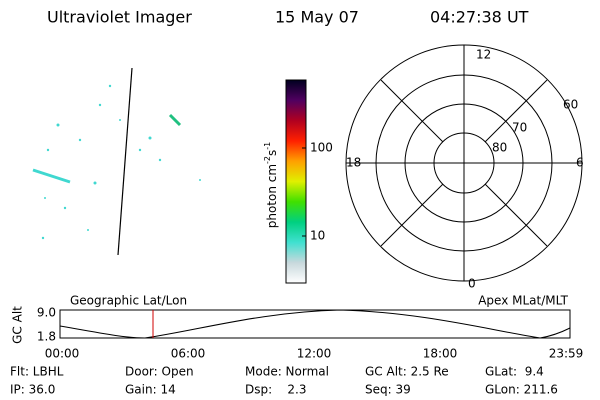  I want to click on timeline-left-label: Geographic Lat/Lon, so click(128, 301).